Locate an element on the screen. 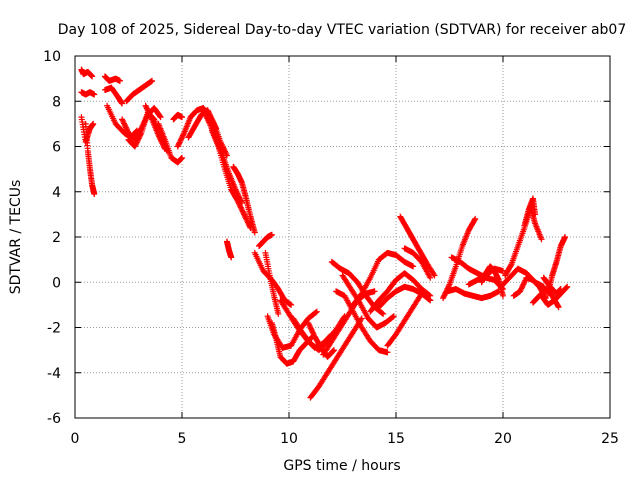 Image resolution: width=640 pixels, height=480 pixels. y-tick-label: -6 is located at coordinates (54, 419).